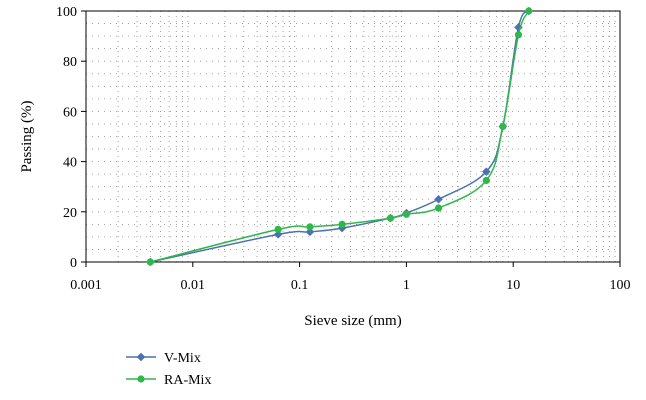 Image resolution: width=646 pixels, height=400 pixels. Describe the element at coordinates (168, 369) in the screenshot. I see `legend: V-Mix RA-Mix` at that location.